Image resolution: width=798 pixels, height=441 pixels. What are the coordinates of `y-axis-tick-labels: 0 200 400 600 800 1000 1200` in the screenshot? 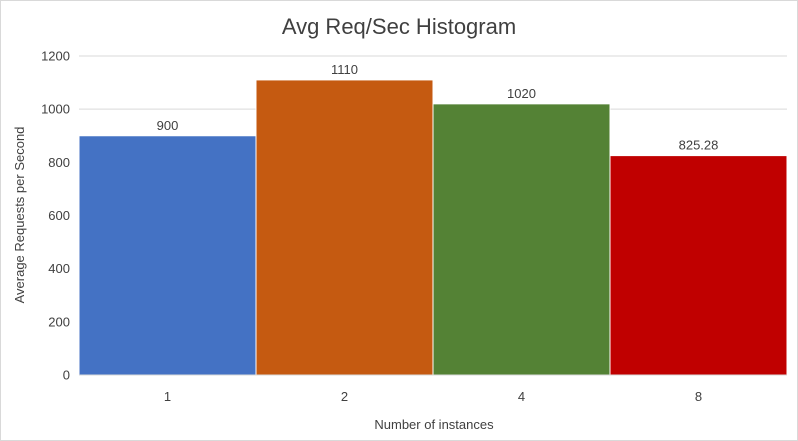 It's located at (55, 216).